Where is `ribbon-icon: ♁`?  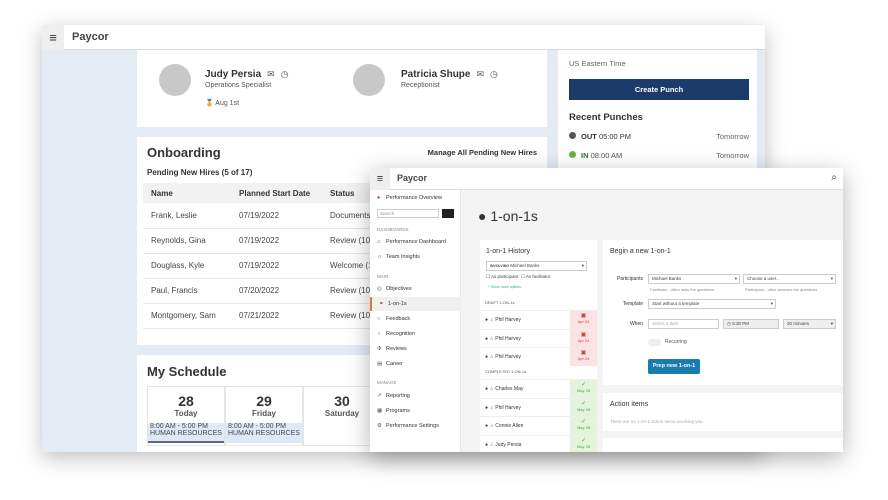 ribbon-icon: ♁ is located at coordinates (379, 334).